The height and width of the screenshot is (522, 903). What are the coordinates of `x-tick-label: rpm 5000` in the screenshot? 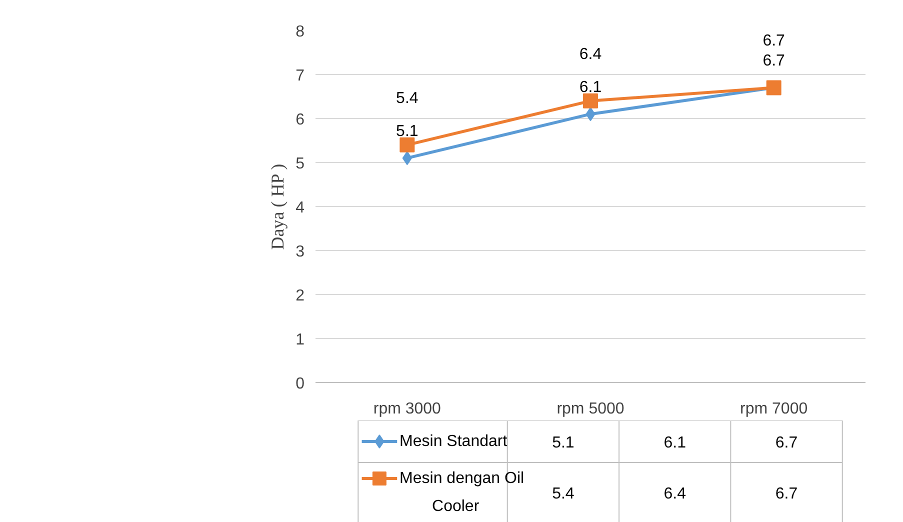 It's located at (590, 409).